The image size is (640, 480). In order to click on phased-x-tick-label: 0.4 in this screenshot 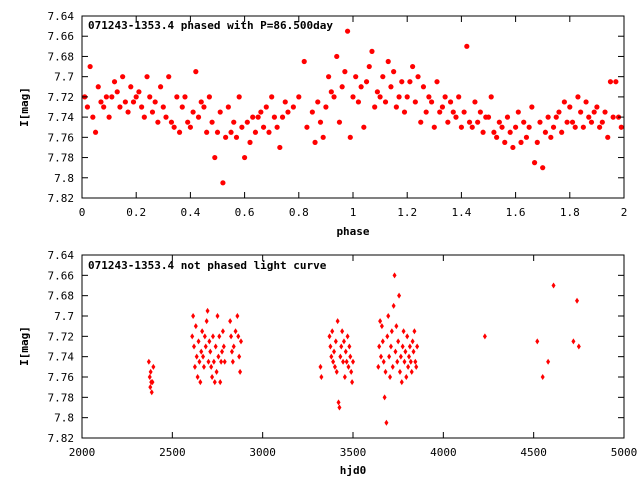, I will do `click(190, 212)`.